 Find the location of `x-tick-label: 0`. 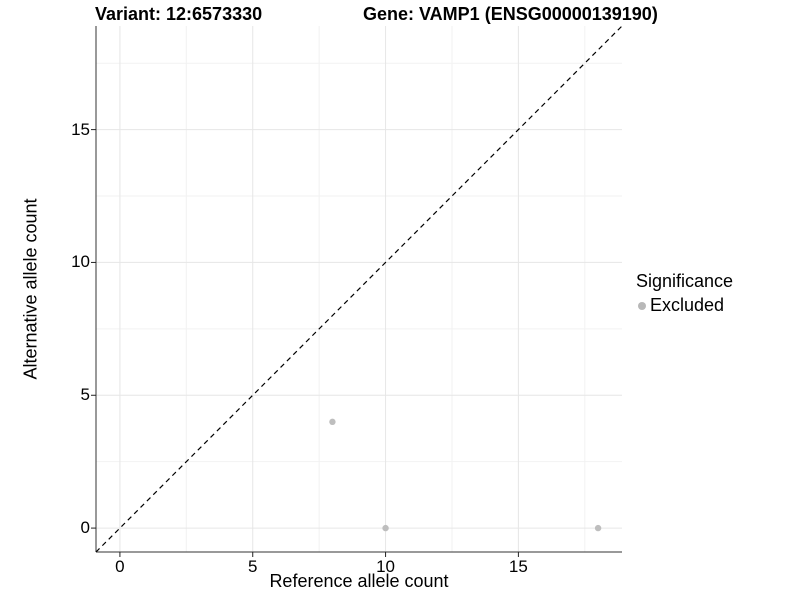

x-tick-label: 0 is located at coordinates (120, 566).